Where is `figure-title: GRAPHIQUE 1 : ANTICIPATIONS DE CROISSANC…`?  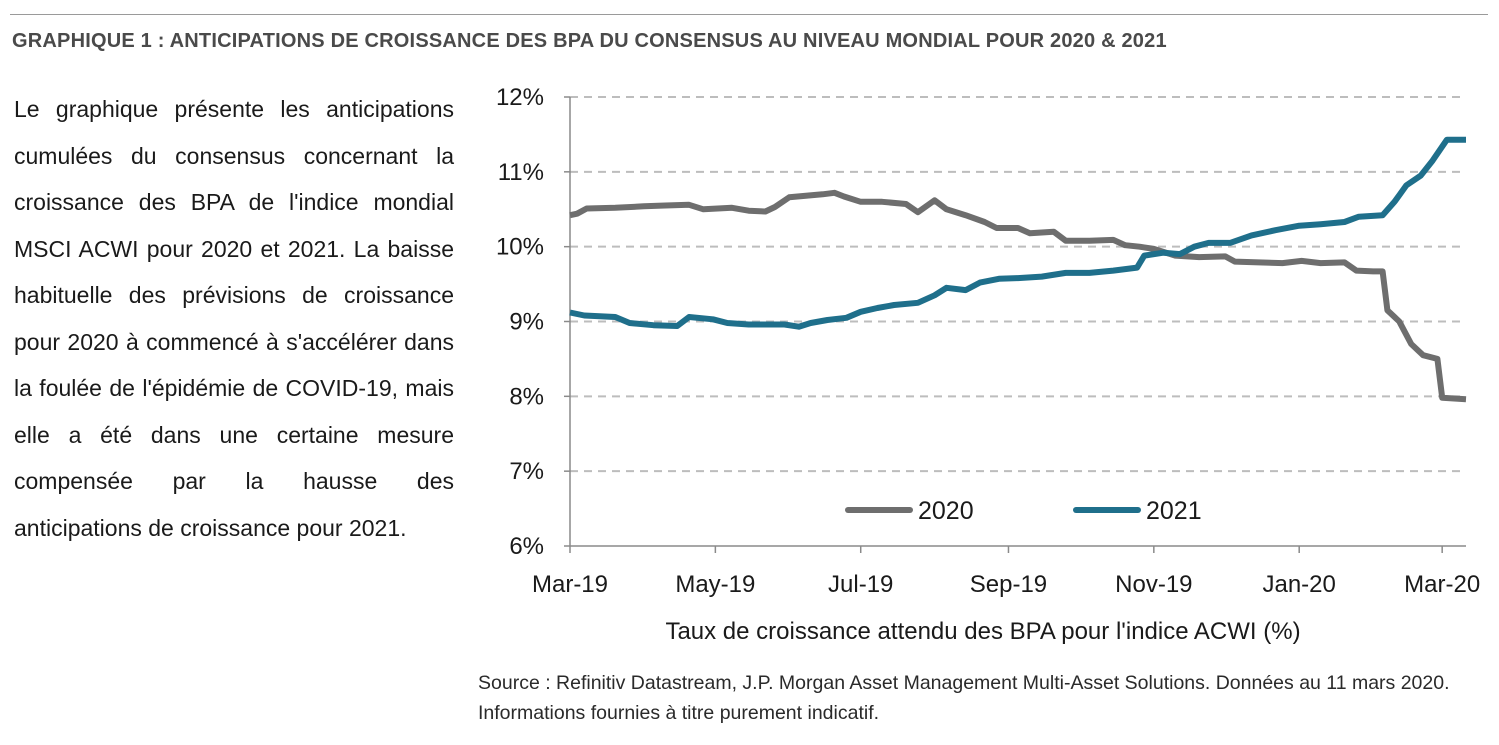
figure-title: GRAPHIQUE 1 : ANTICIPATIONS DE CROISSANC… is located at coordinates (589, 41).